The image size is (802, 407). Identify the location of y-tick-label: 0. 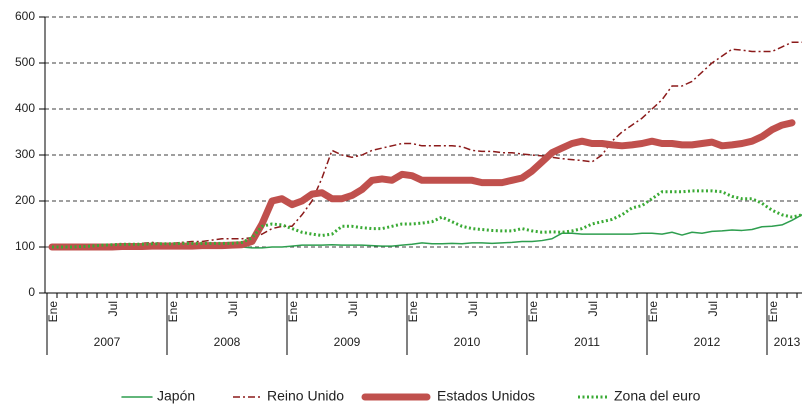
(31, 292).